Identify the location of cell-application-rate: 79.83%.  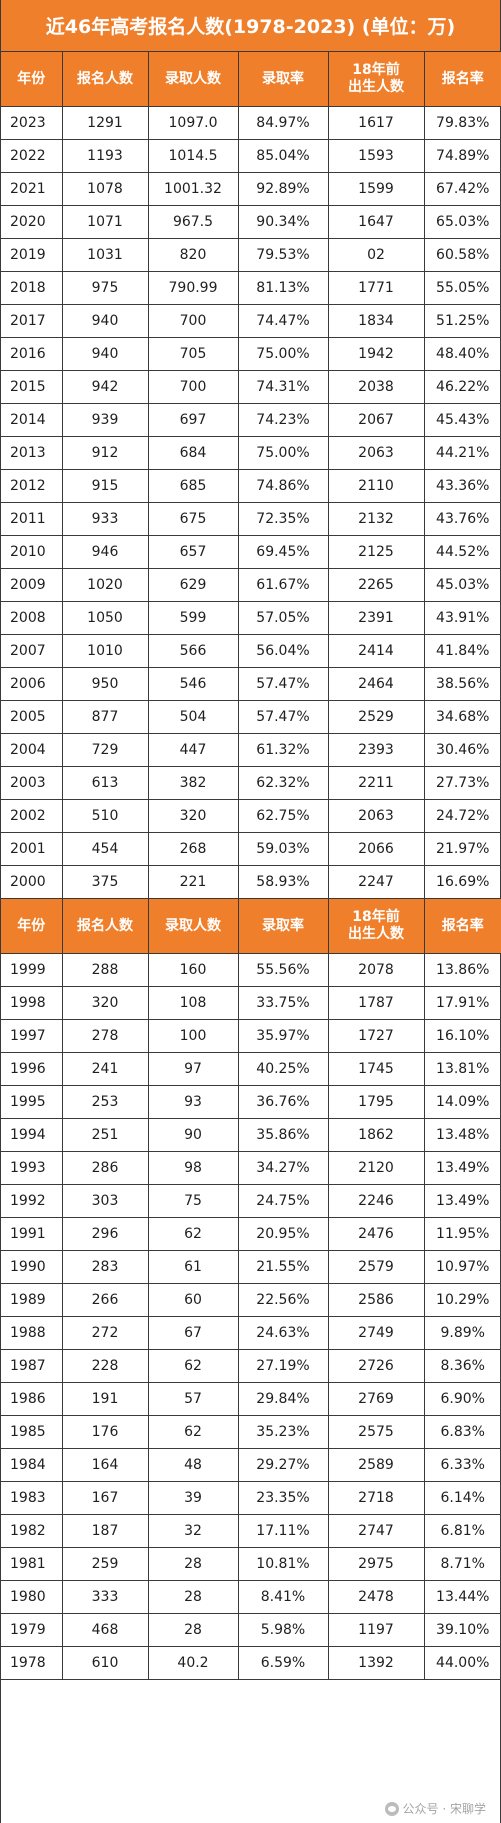
(462, 123).